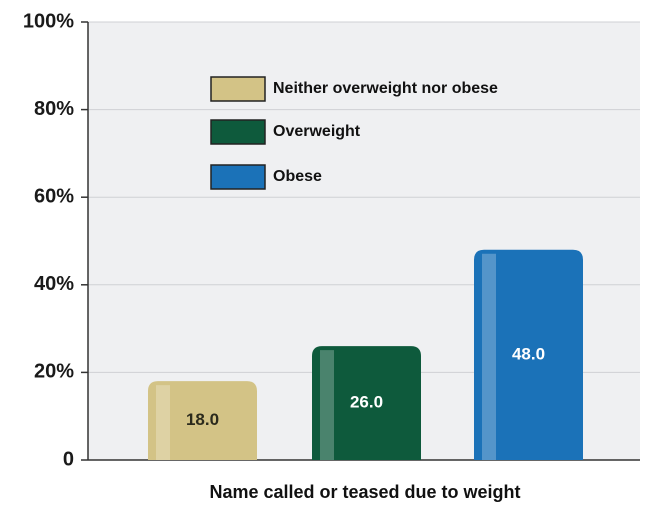 Image resolution: width=650 pixels, height=511 pixels. Describe the element at coordinates (364, 492) in the screenshot. I see `x-tick-label: Name called or teased due to weight` at that location.